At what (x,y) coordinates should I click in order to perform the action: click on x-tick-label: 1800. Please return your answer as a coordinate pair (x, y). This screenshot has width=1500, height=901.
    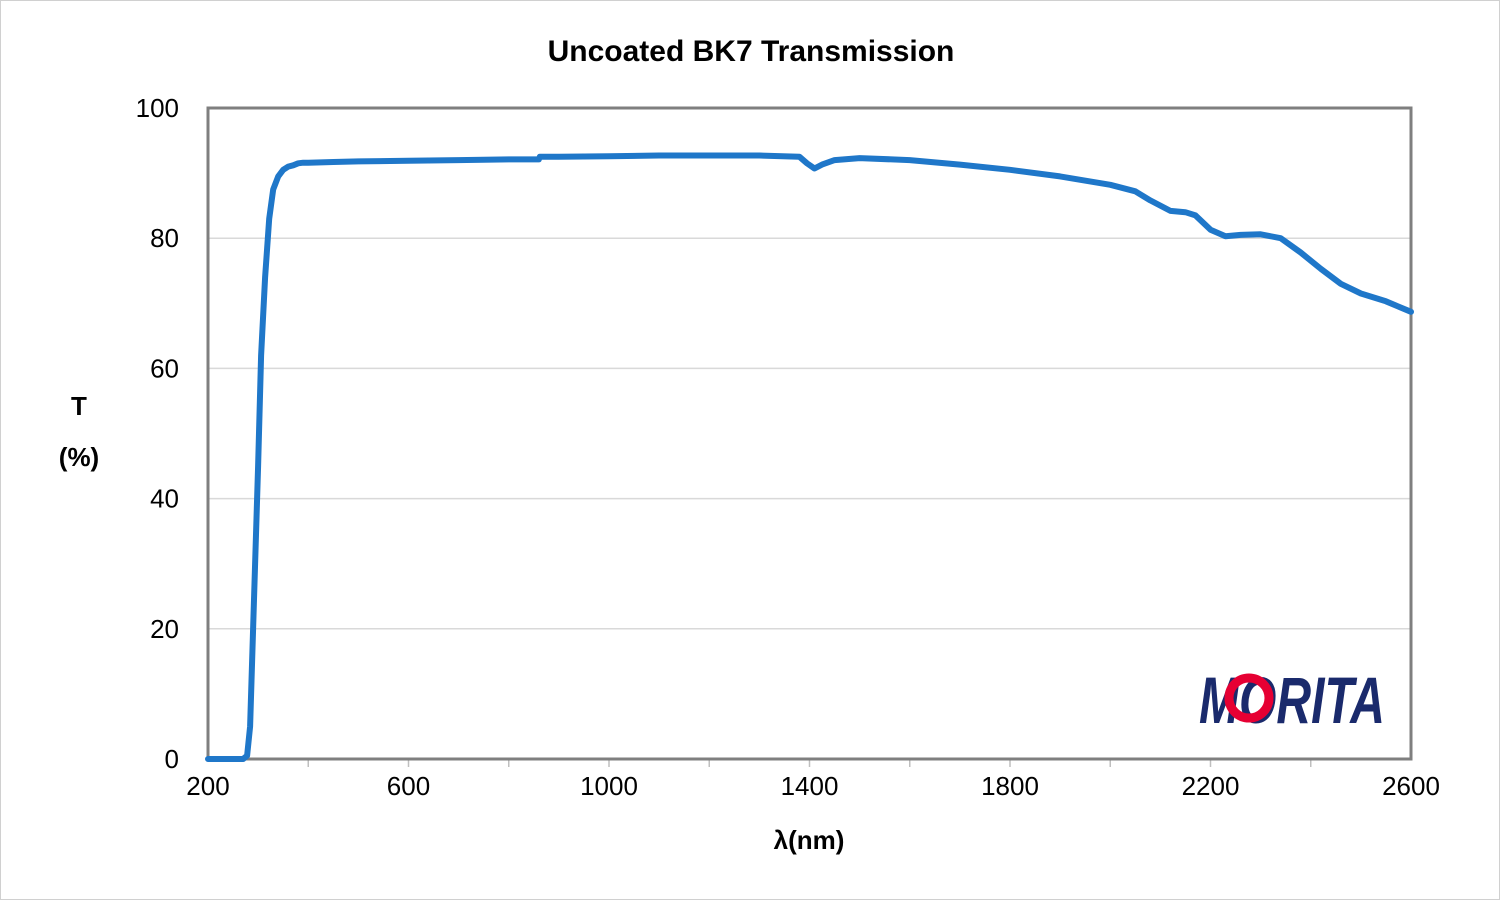
    Looking at the image, I should click on (1010, 786).